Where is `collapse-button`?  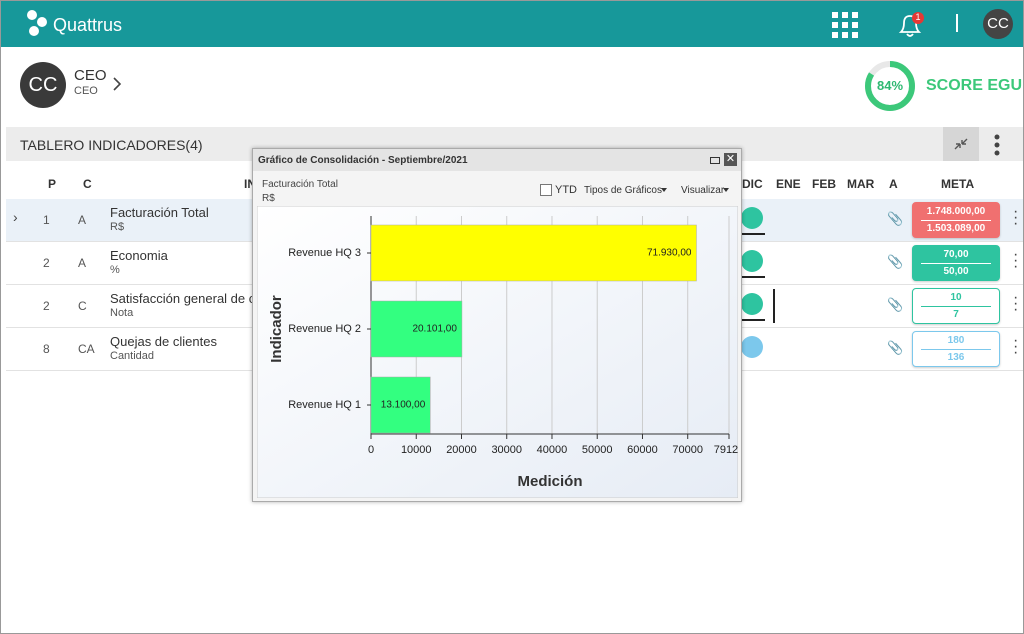 collapse-button is located at coordinates (961, 144).